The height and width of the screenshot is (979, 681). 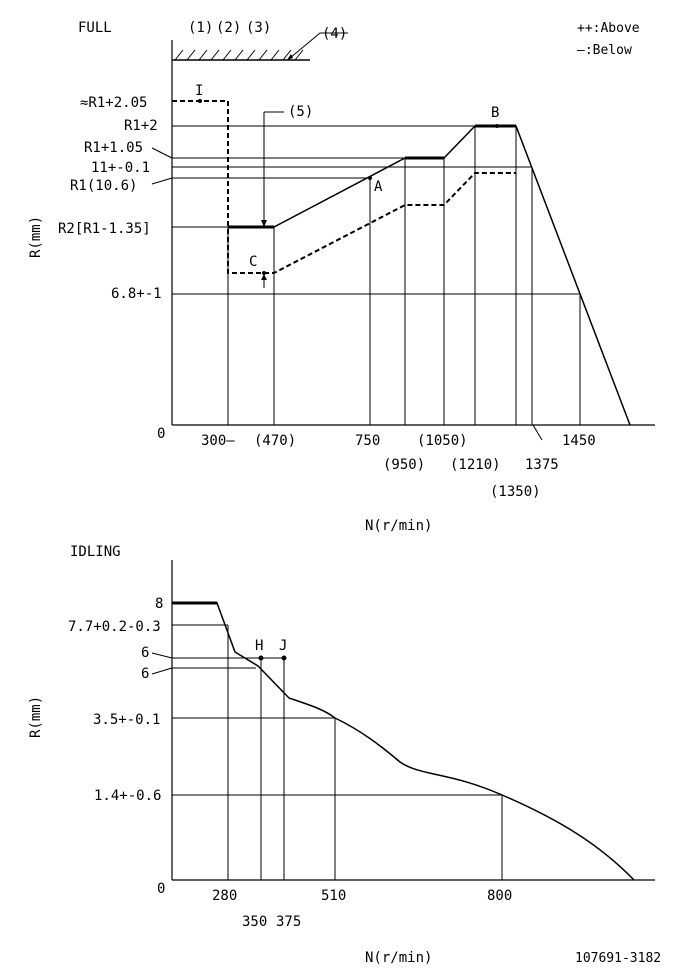 I want to click on y-label-r2: R2[R1-1.35], so click(x=104, y=229).